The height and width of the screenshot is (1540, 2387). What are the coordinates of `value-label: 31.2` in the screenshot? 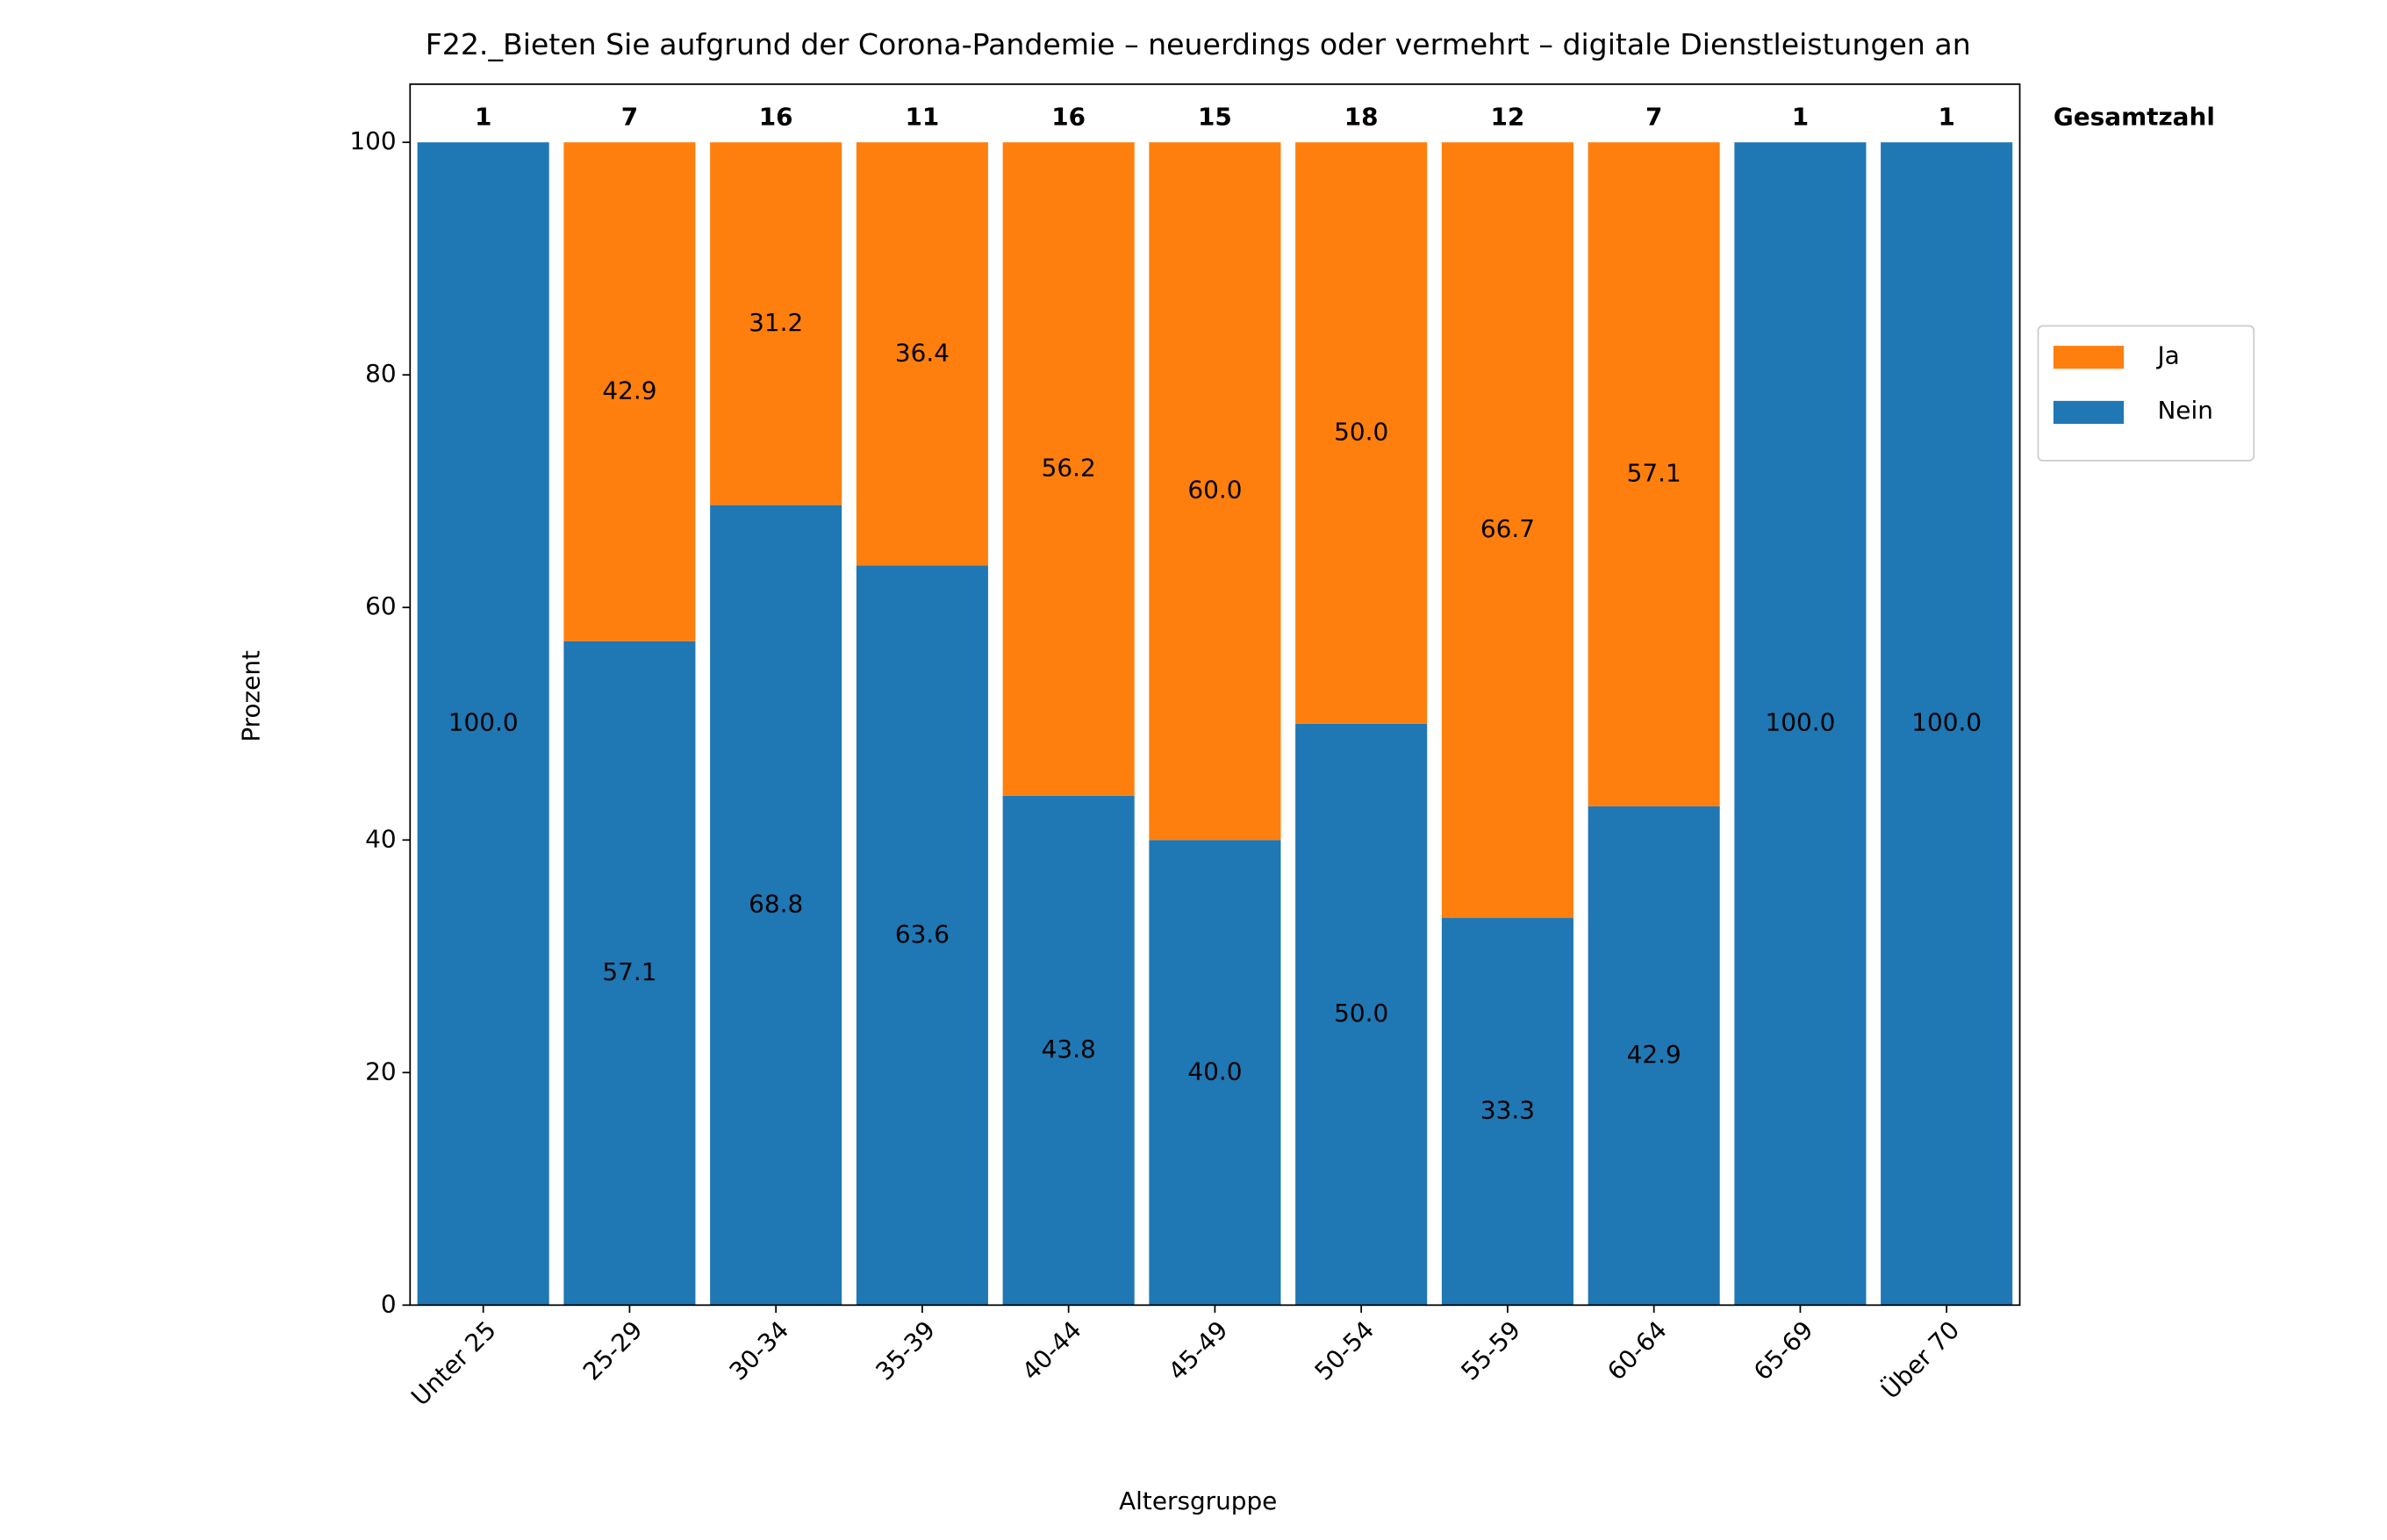 It's located at (776, 322).